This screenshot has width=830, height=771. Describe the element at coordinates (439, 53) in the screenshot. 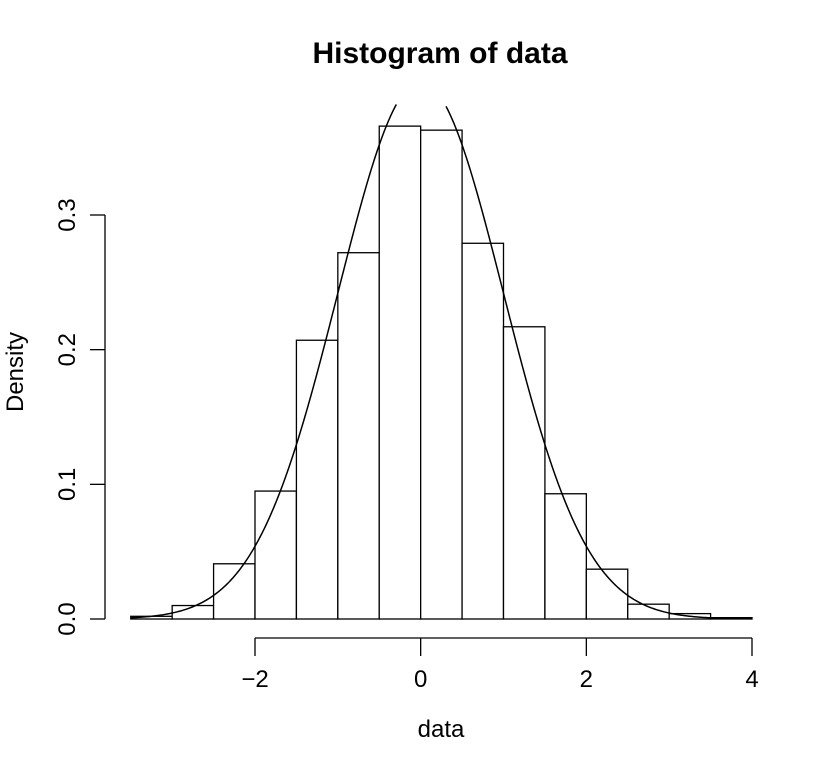

I see `chart-title: Histogram of data` at that location.